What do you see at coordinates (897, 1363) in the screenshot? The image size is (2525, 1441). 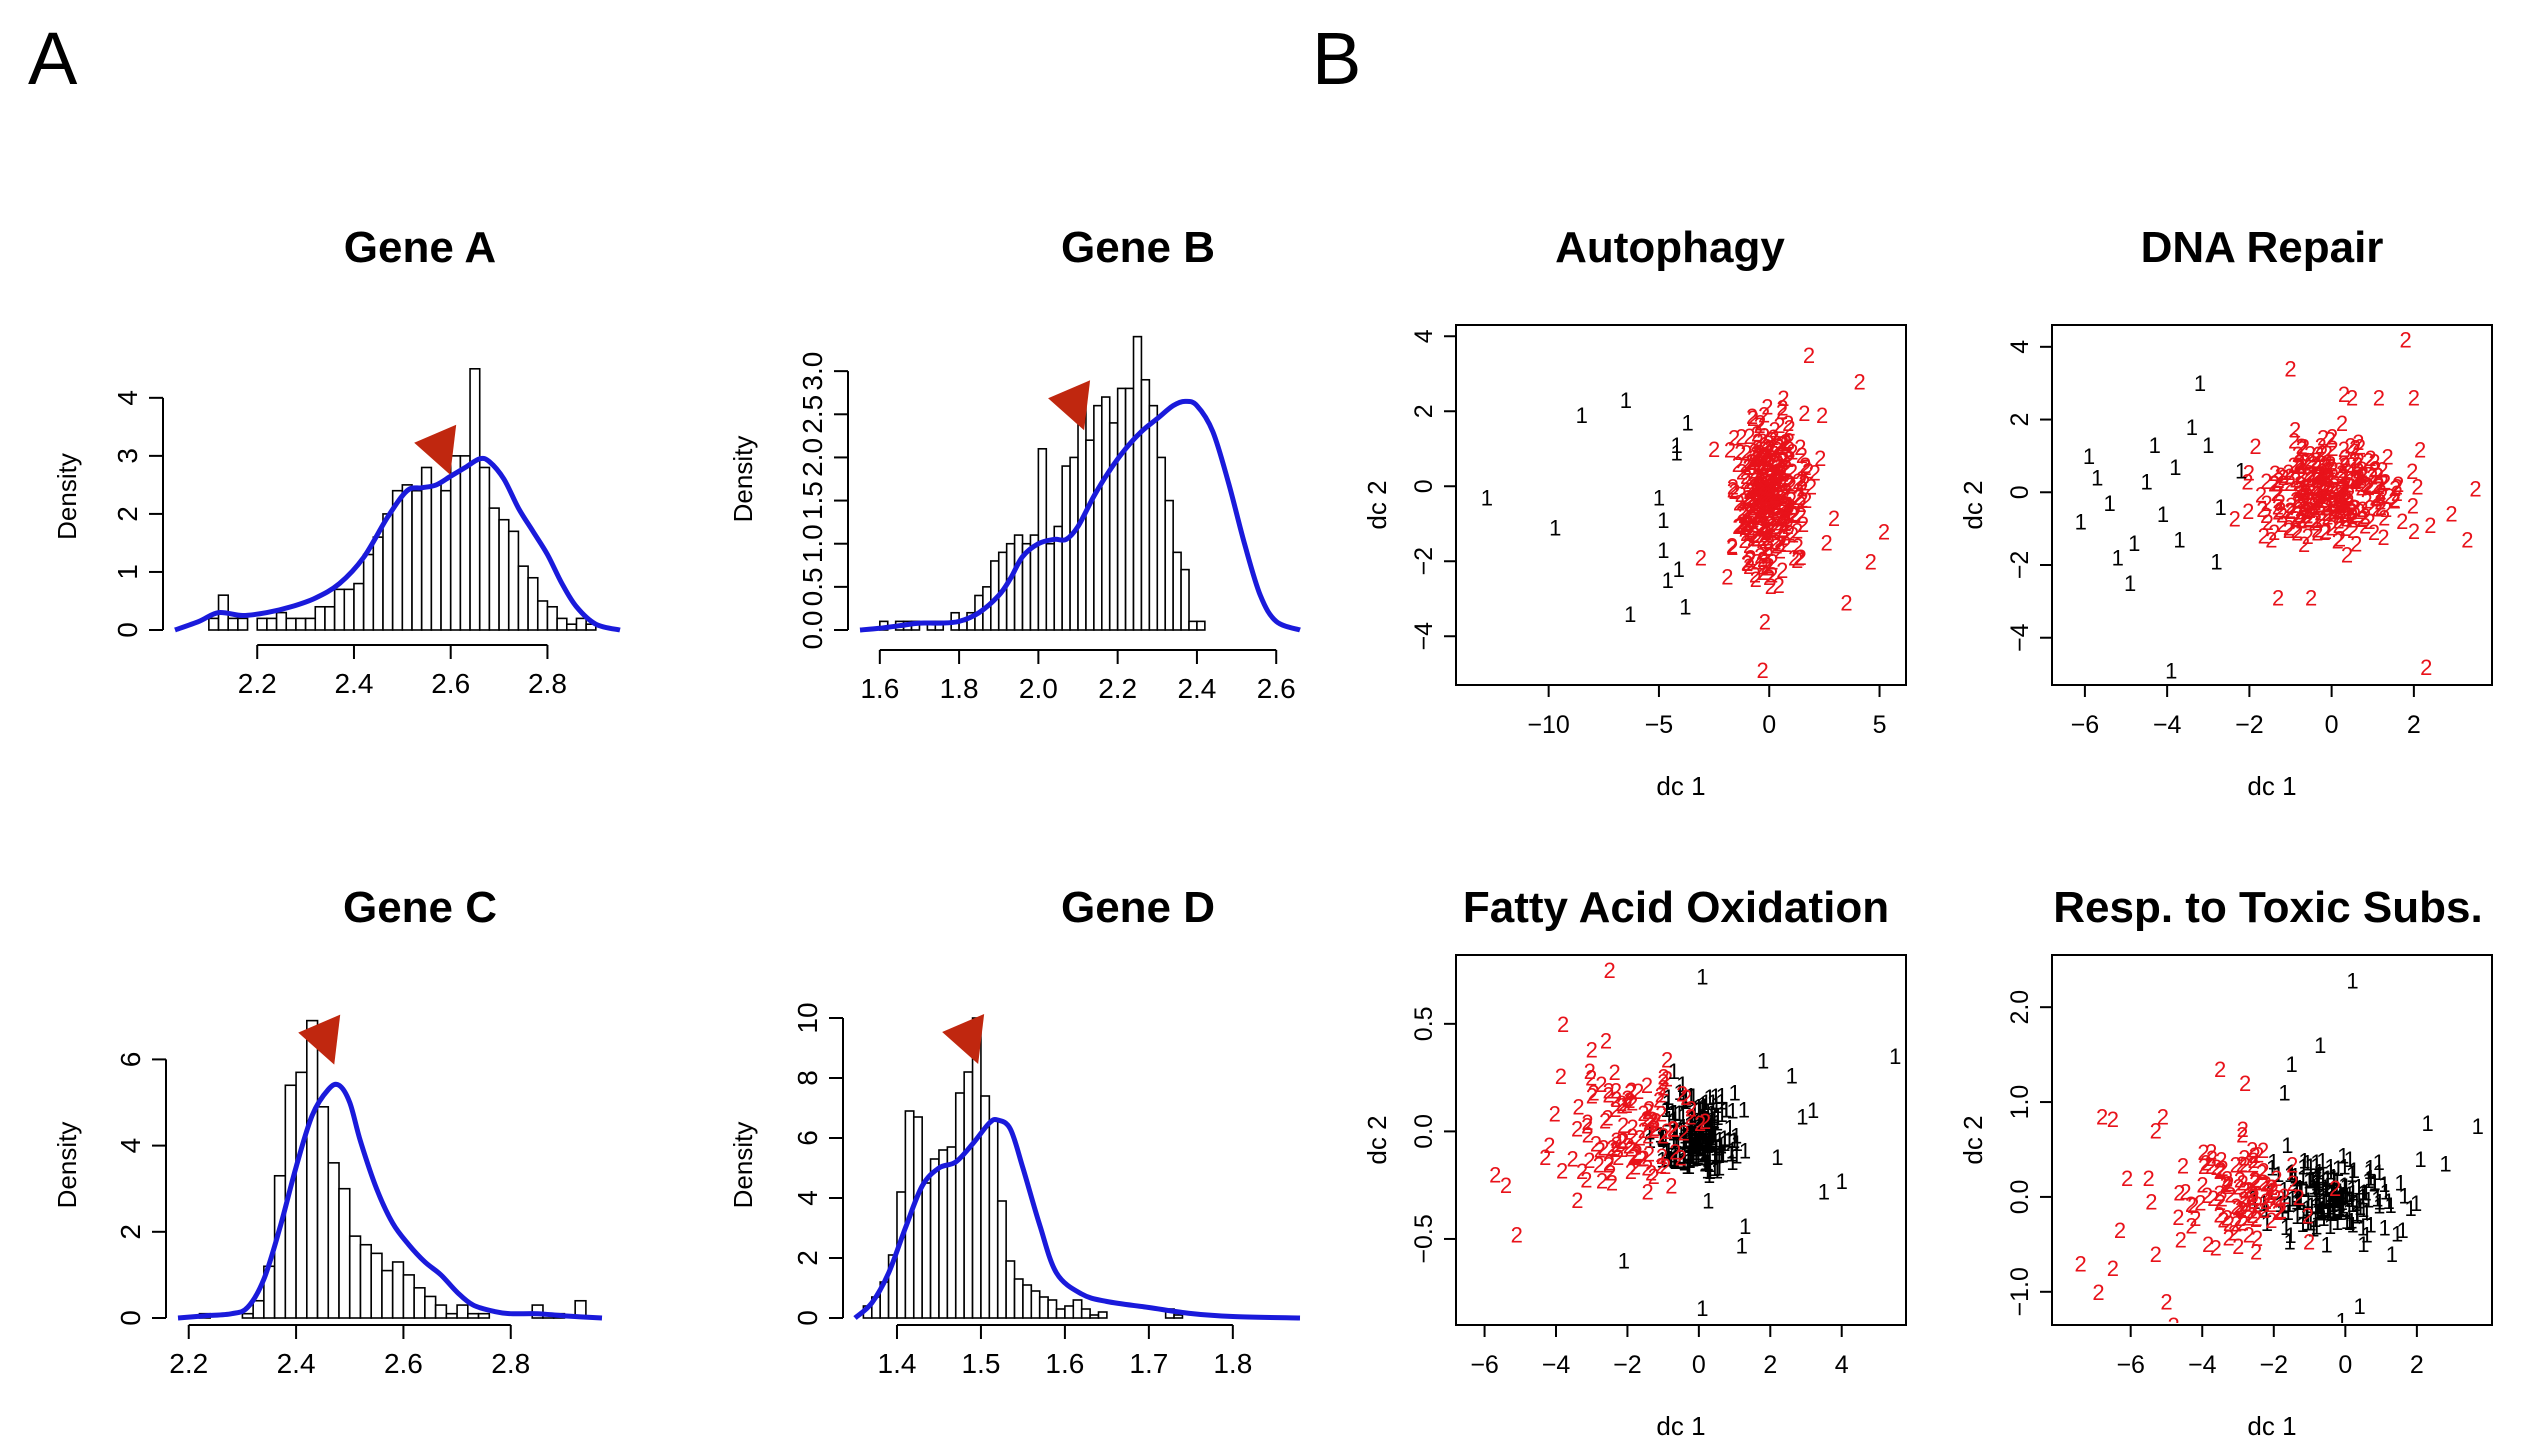 I see `x-tick-label: 1.4` at bounding box center [897, 1363].